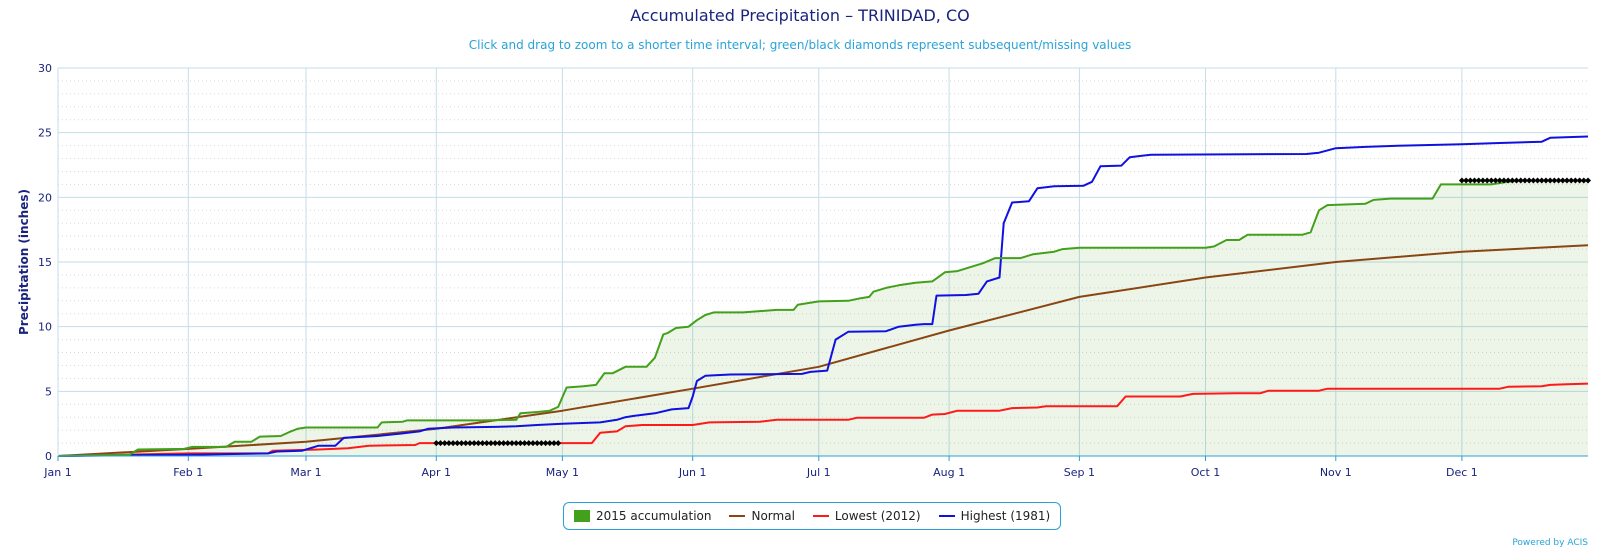 This screenshot has width=1600, height=552. I want to click on x-tick-label: Sep 1, so click(1079, 472).